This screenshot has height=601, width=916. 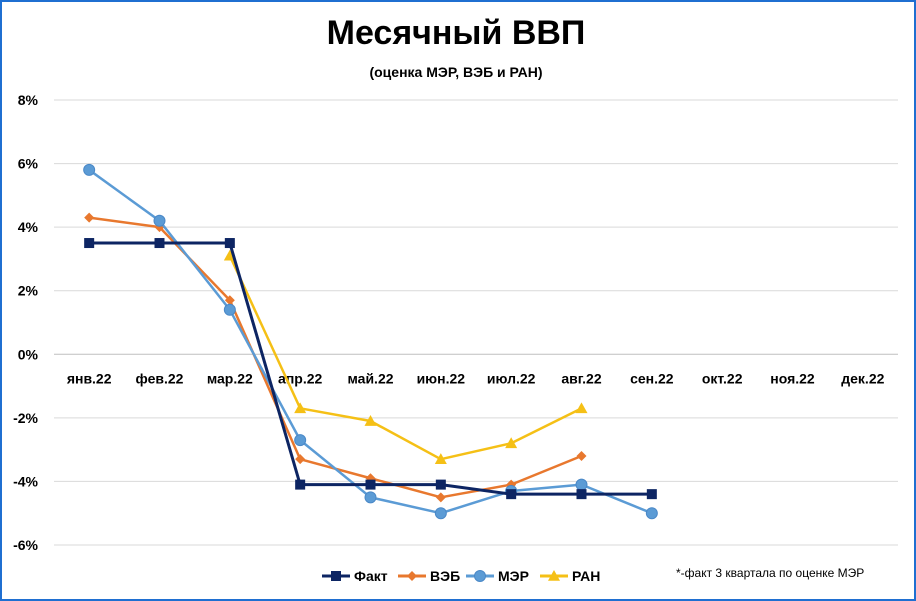 What do you see at coordinates (230, 378) in the screenshot?
I see `x-tick-label: мар.22` at bounding box center [230, 378].